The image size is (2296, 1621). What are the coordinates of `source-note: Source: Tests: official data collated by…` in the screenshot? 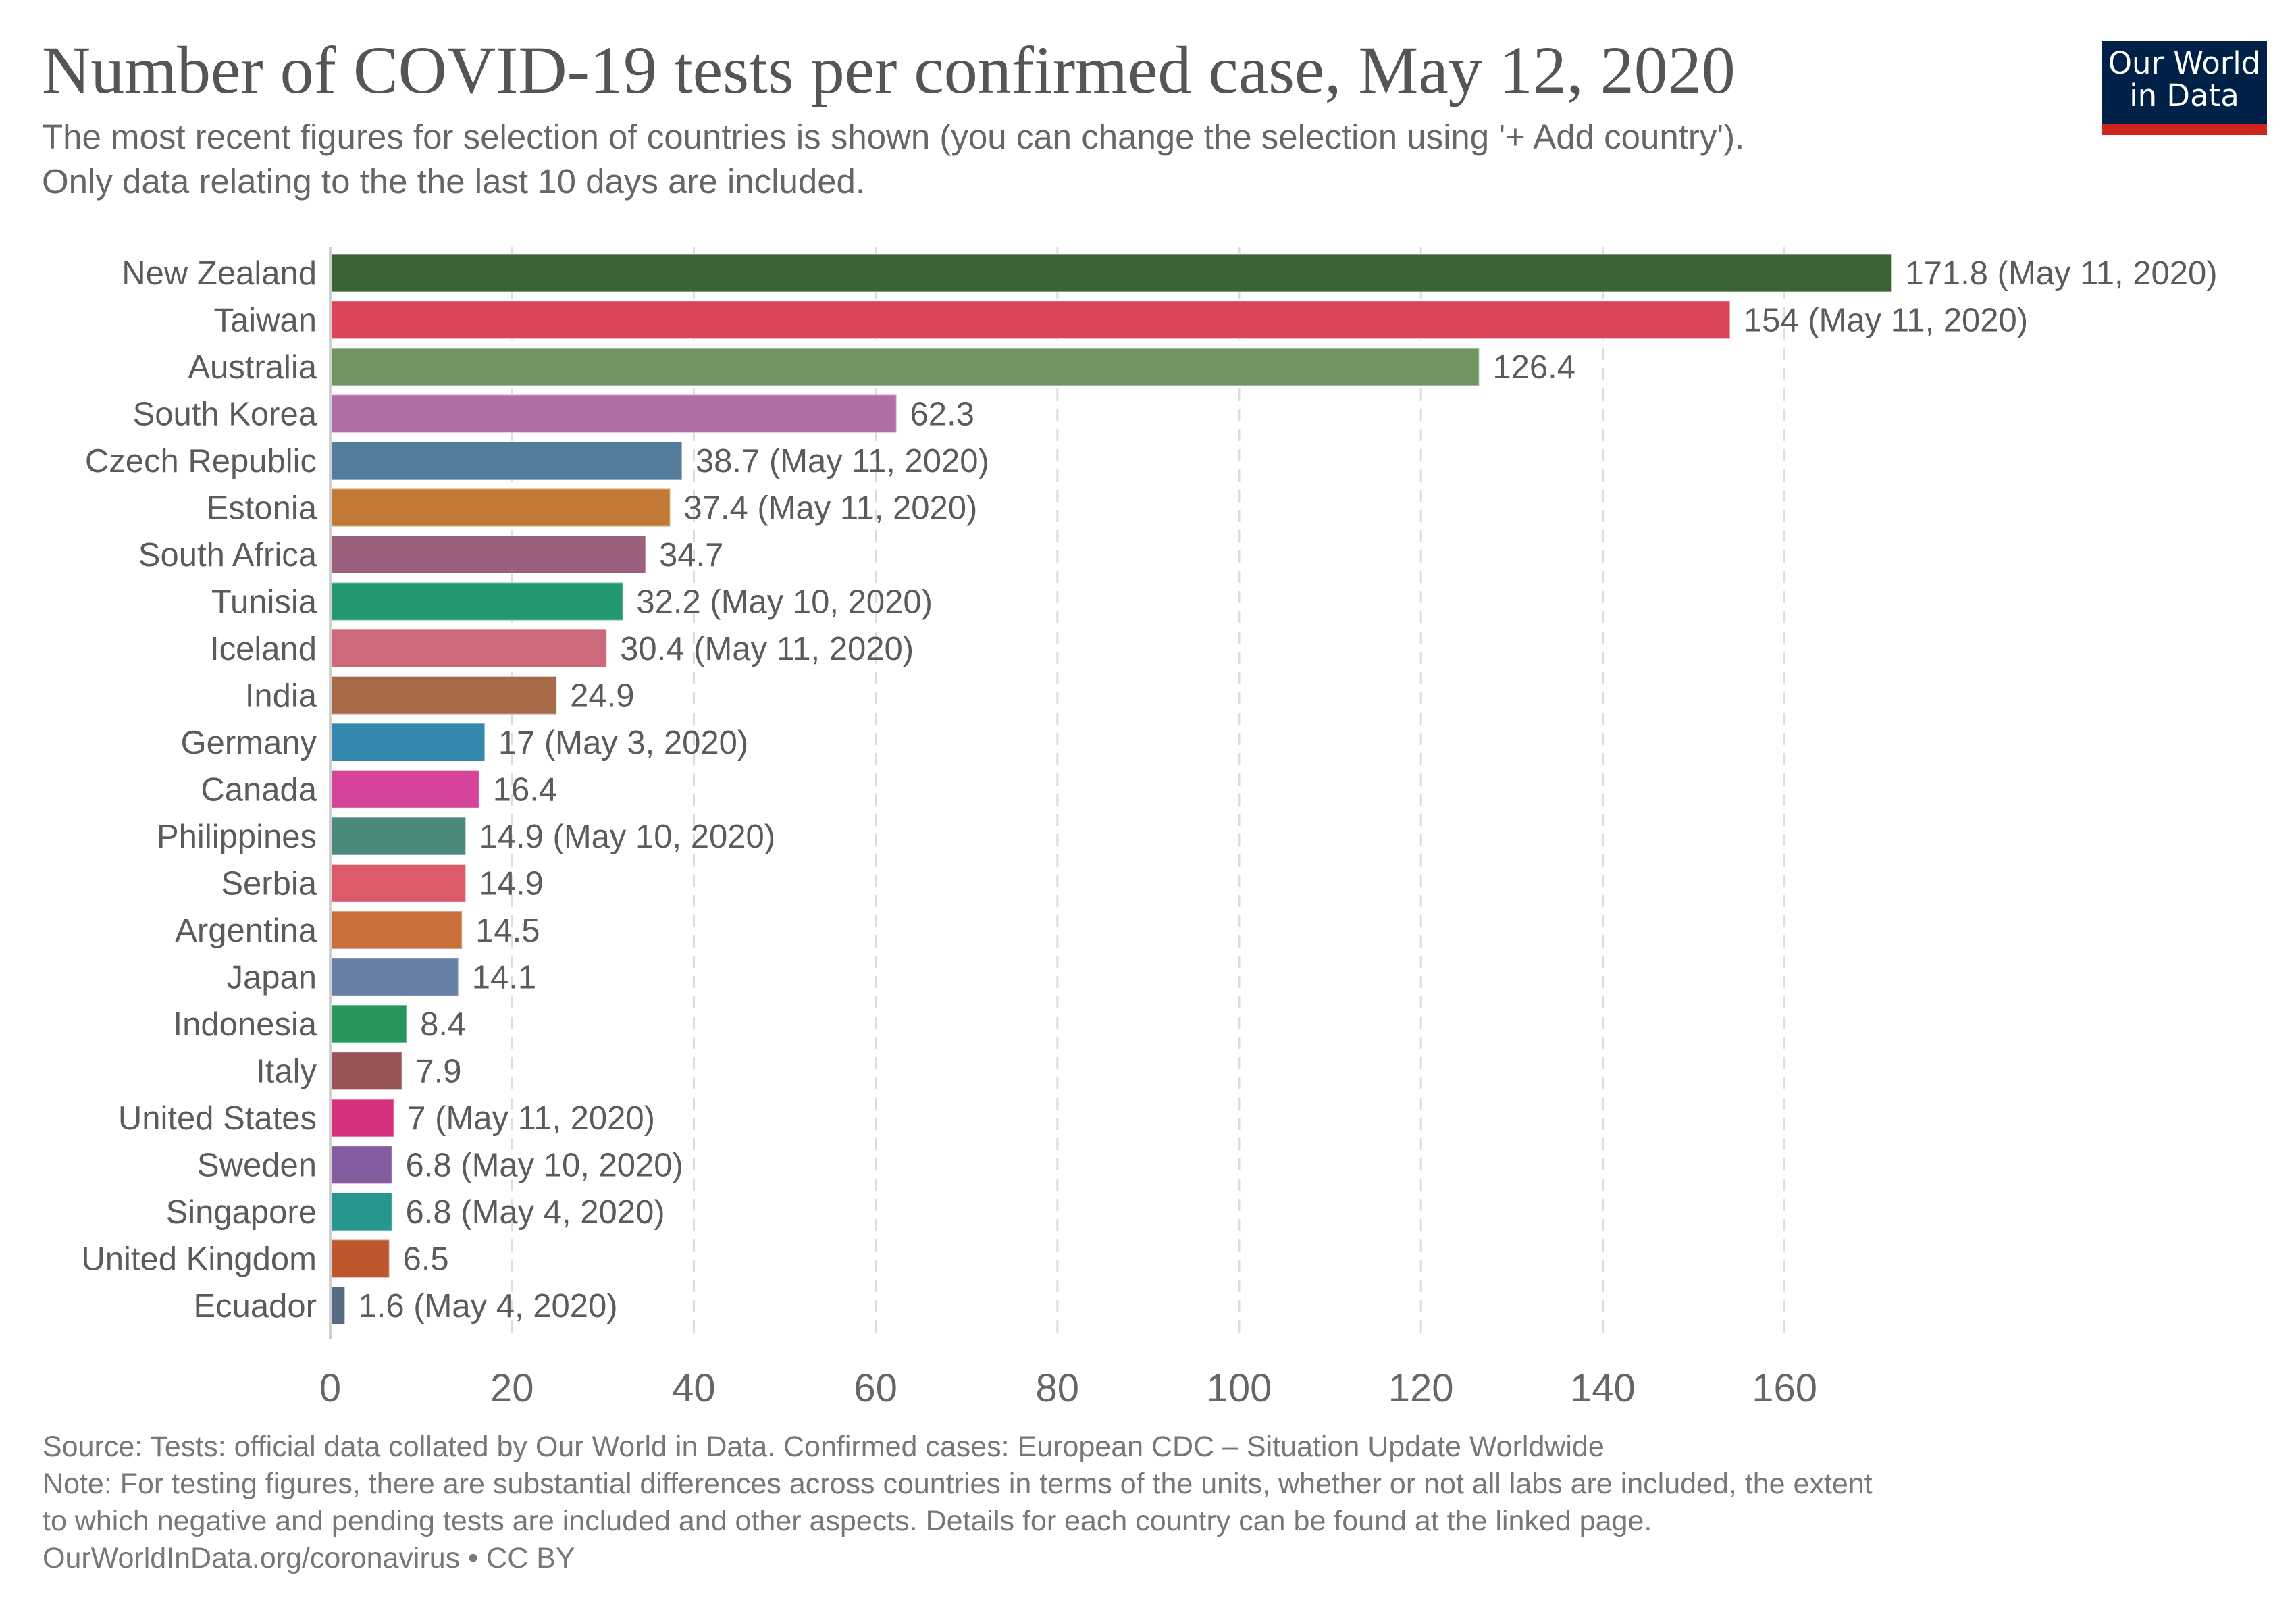 It's located at (823, 1447).